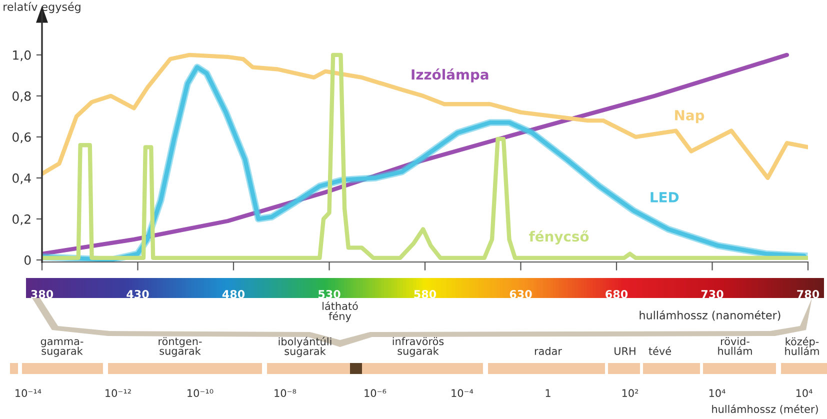  What do you see at coordinates (617, 294) in the screenshot?
I see `x-tick-label: 680` at bounding box center [617, 294].